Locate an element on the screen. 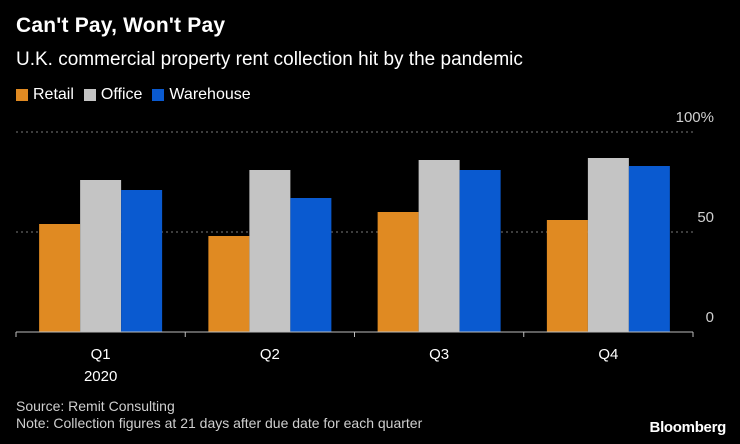 The image size is (740, 444). legend-swatch-retail is located at coordinates (22, 95).